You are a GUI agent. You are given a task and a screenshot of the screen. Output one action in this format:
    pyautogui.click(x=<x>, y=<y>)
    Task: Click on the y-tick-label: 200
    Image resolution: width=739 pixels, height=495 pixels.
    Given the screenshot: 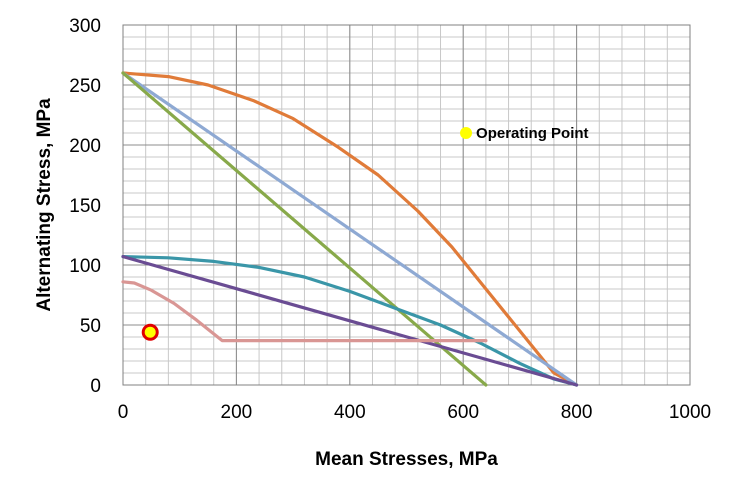 What is the action you would take?
    pyautogui.click(x=85, y=146)
    